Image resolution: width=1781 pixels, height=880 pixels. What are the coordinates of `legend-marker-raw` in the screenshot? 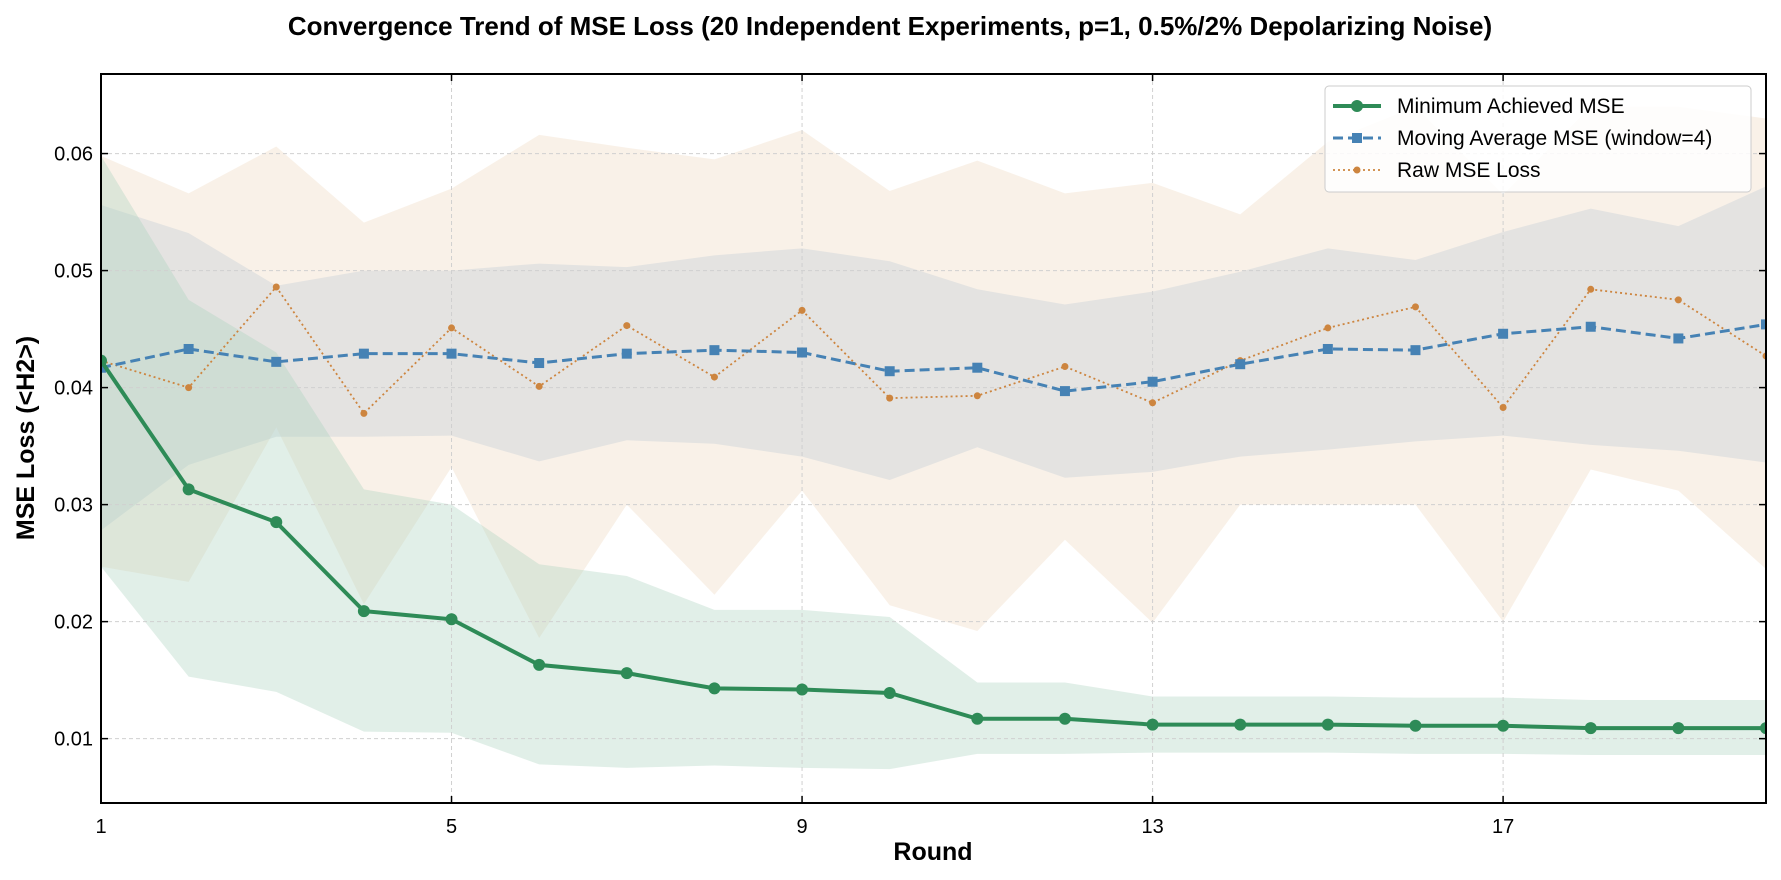 It's located at (1357, 170).